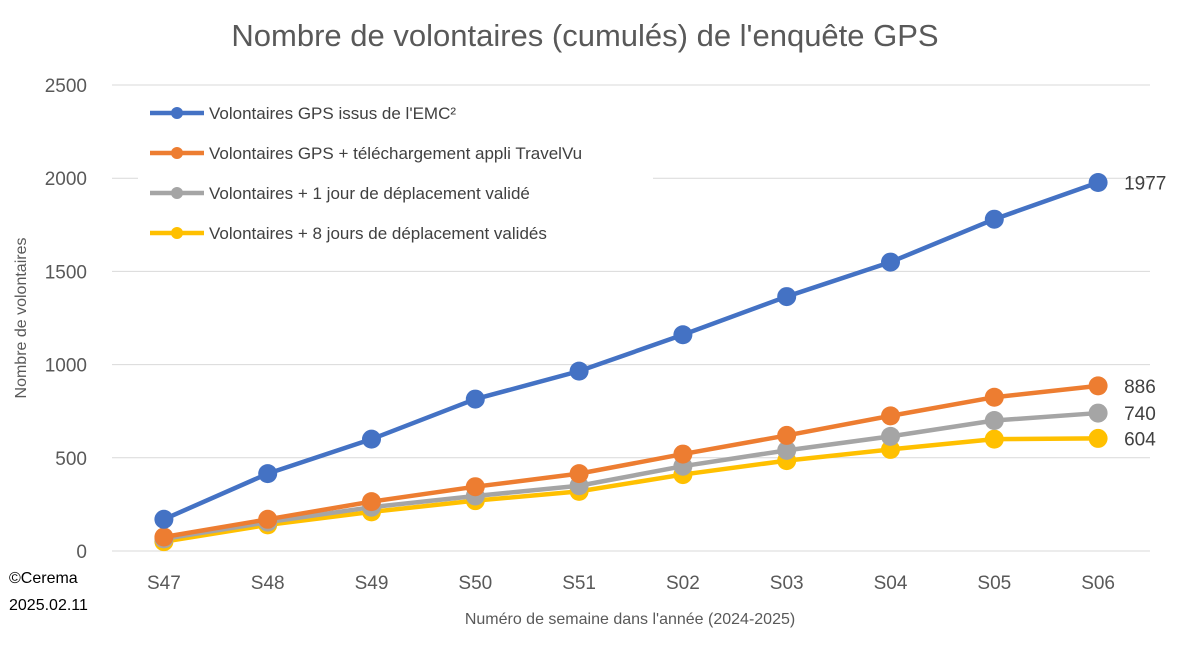  Describe the element at coordinates (1098, 583) in the screenshot. I see `x-tick-label: S06` at that location.